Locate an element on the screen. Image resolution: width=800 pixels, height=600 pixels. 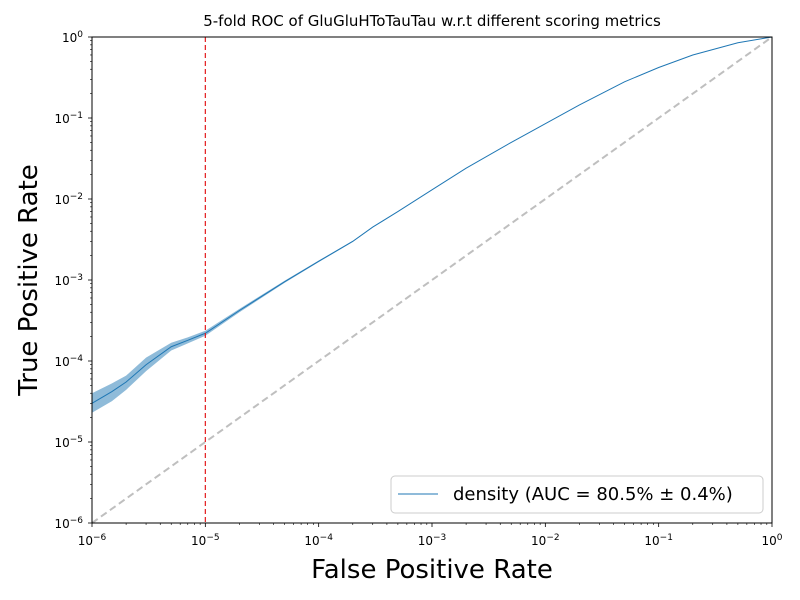
x-axis-title: False Positive Rate is located at coordinates (432, 570).